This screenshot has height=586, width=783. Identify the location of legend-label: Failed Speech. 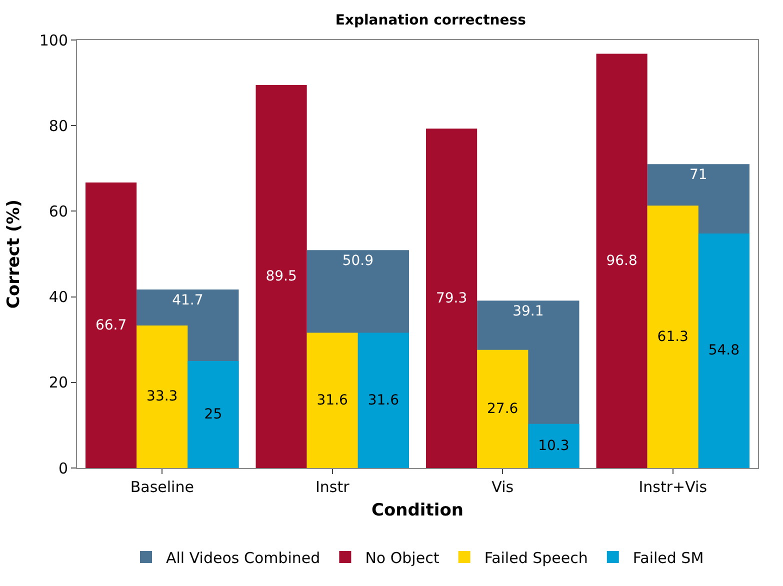
(536, 557).